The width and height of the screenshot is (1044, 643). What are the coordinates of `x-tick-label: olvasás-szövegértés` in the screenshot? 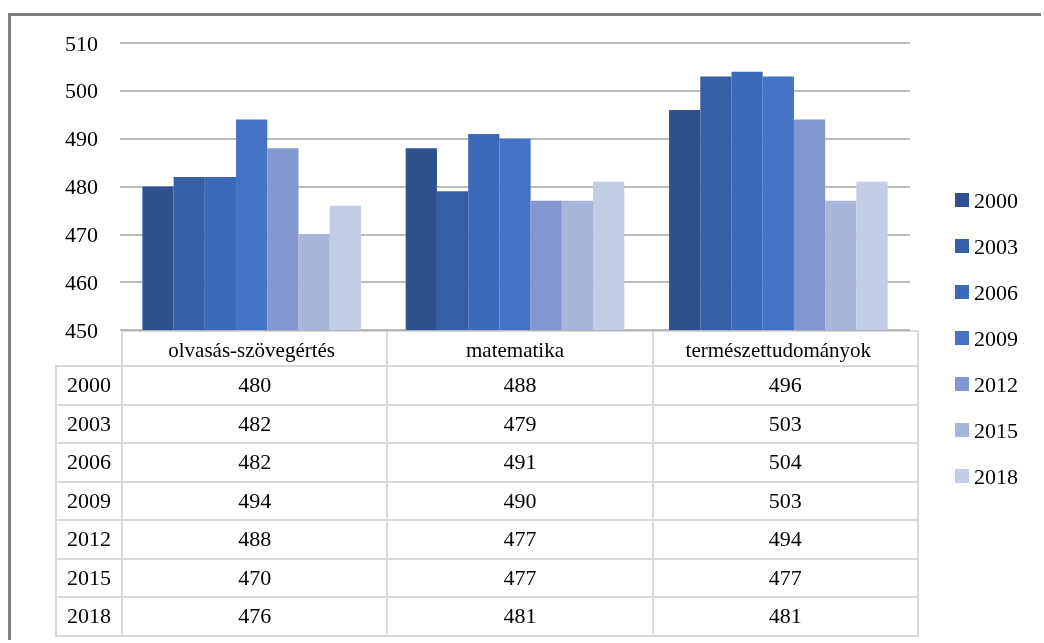 It's located at (252, 349).